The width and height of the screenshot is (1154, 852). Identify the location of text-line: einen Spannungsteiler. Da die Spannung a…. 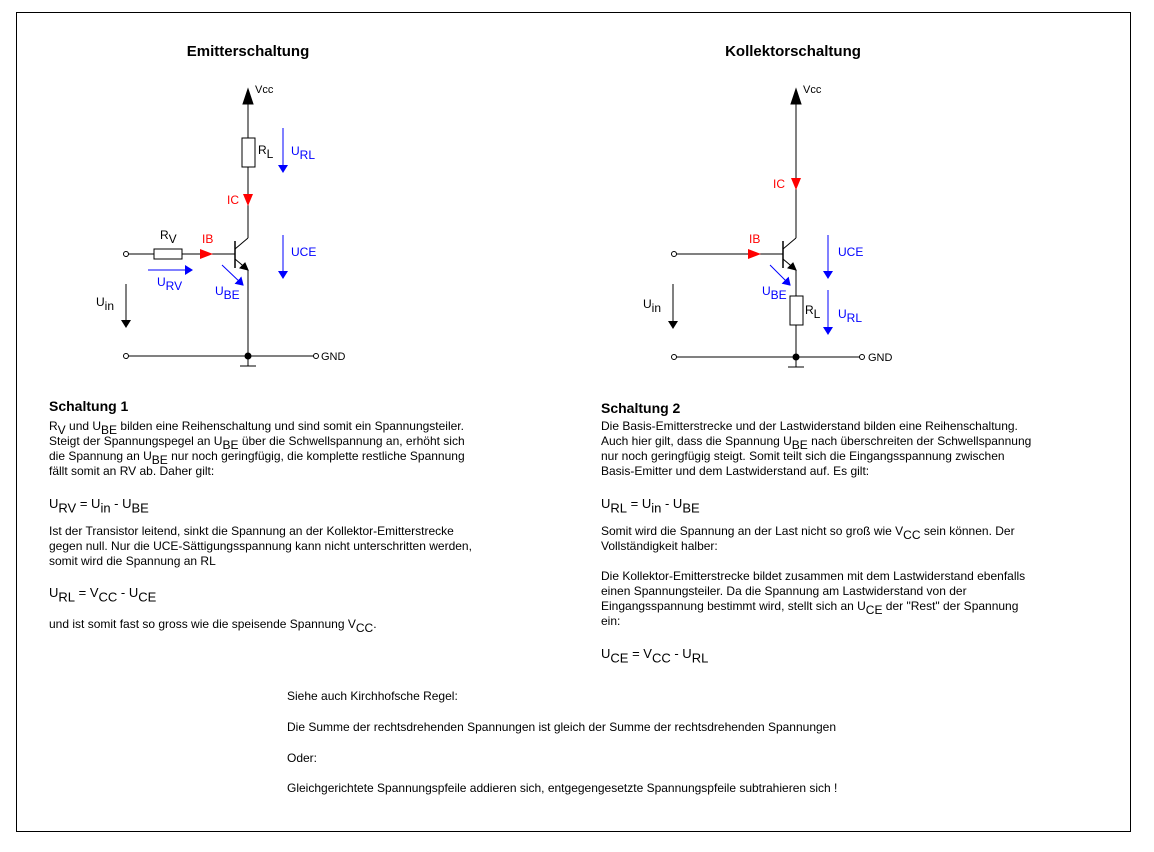
(784, 591).